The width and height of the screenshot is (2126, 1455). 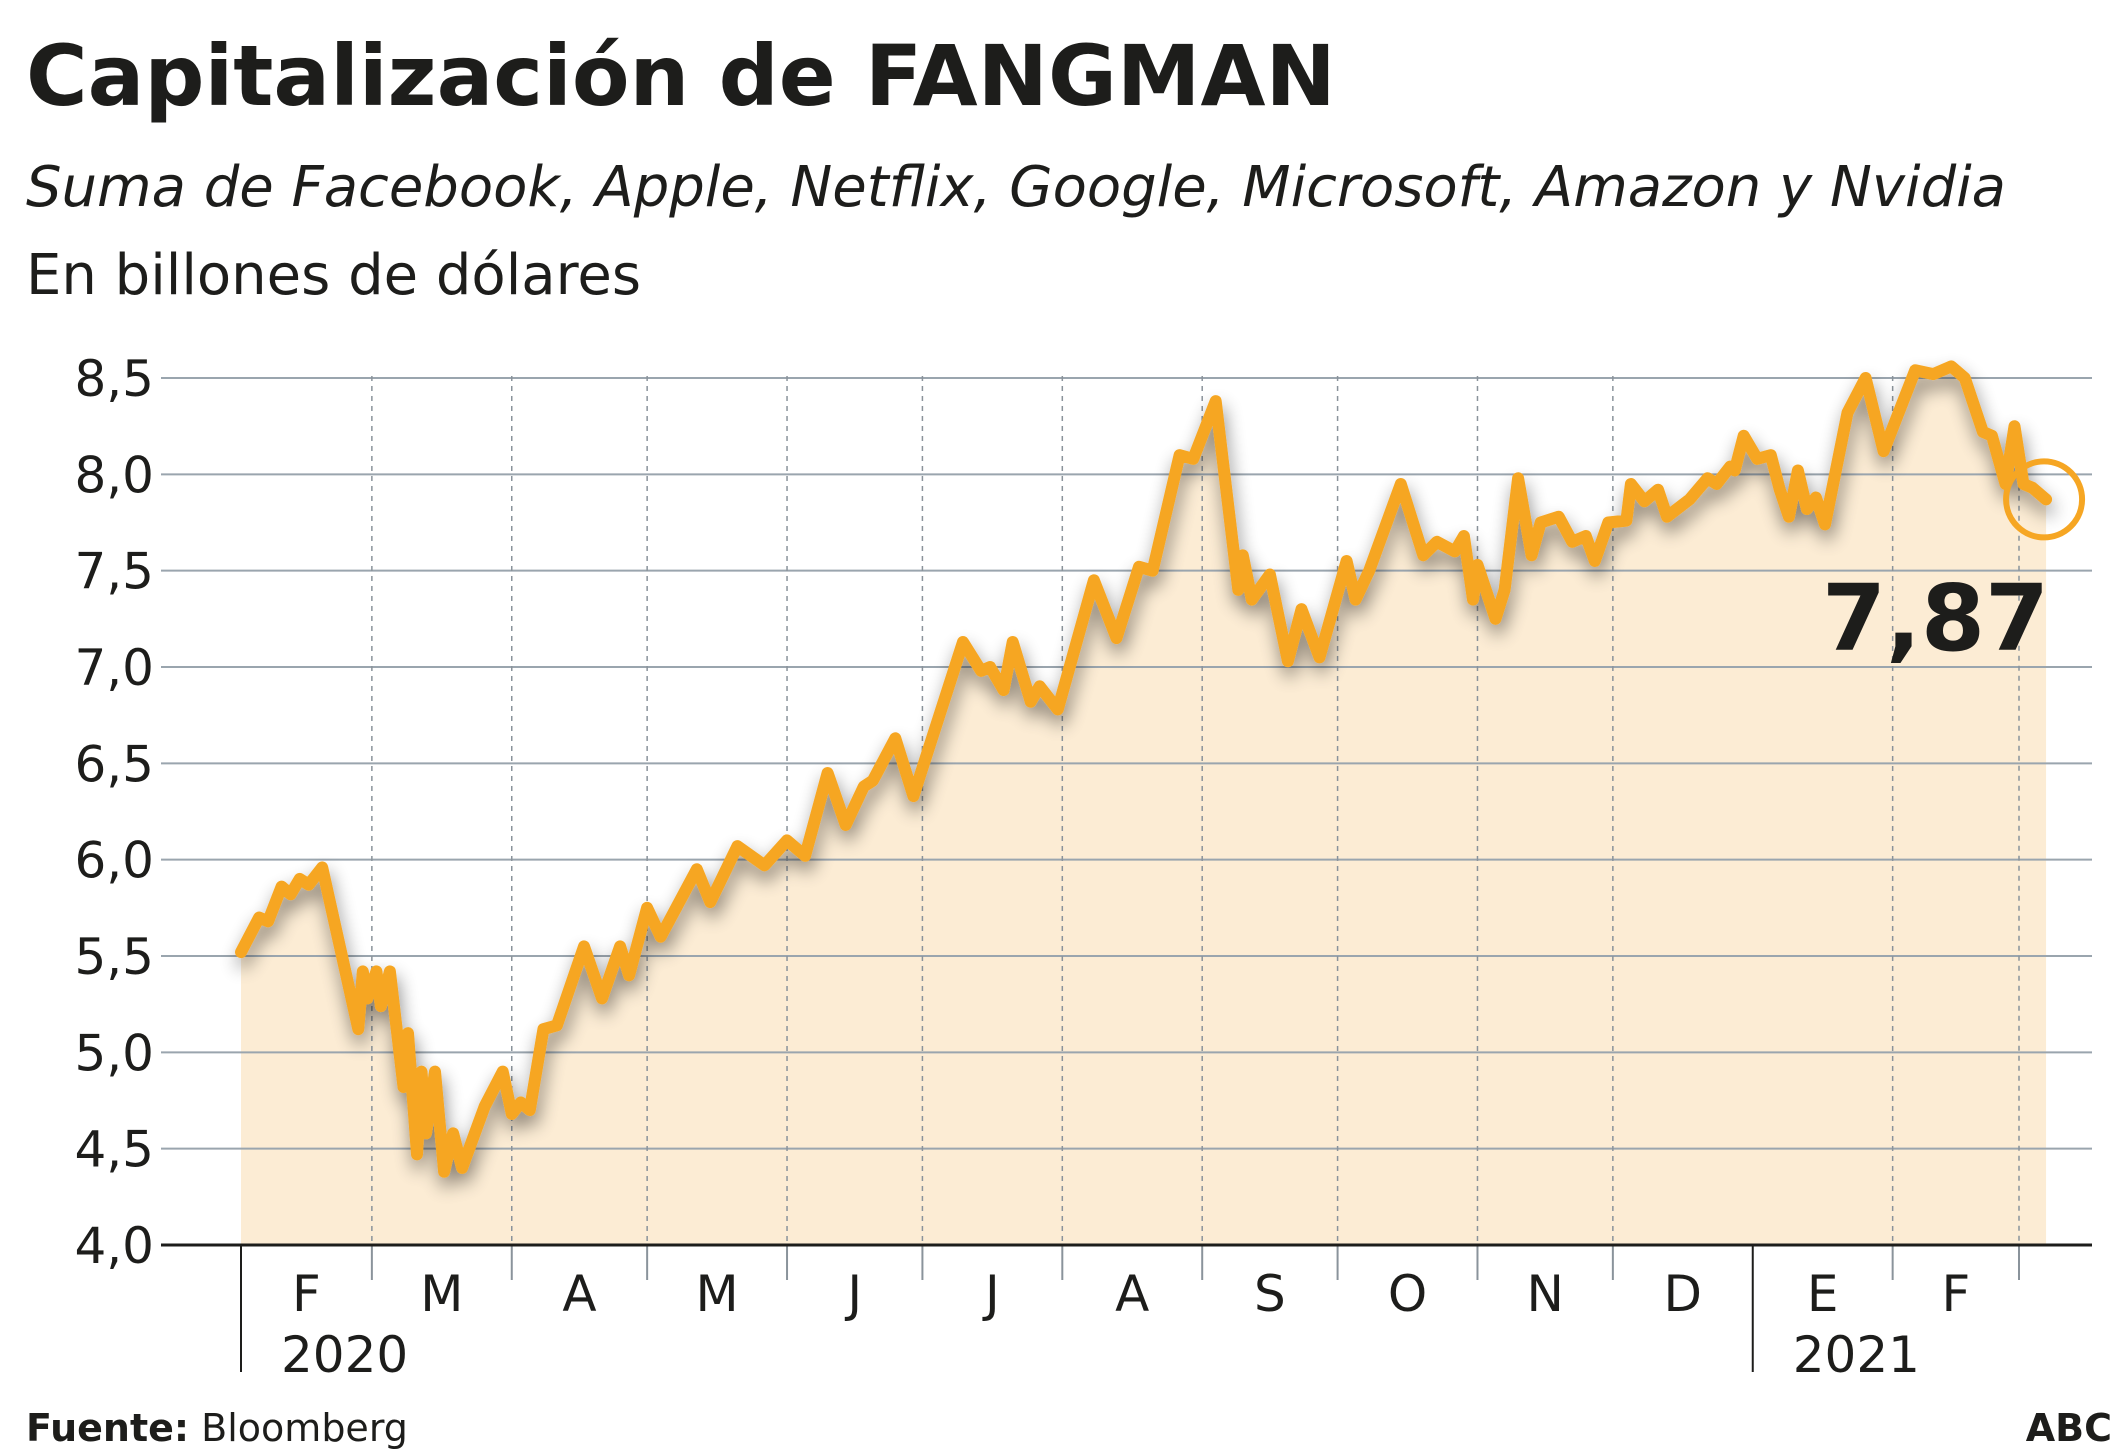 What do you see at coordinates (114, 764) in the screenshot?
I see `y-tick-label: 6,5` at bounding box center [114, 764].